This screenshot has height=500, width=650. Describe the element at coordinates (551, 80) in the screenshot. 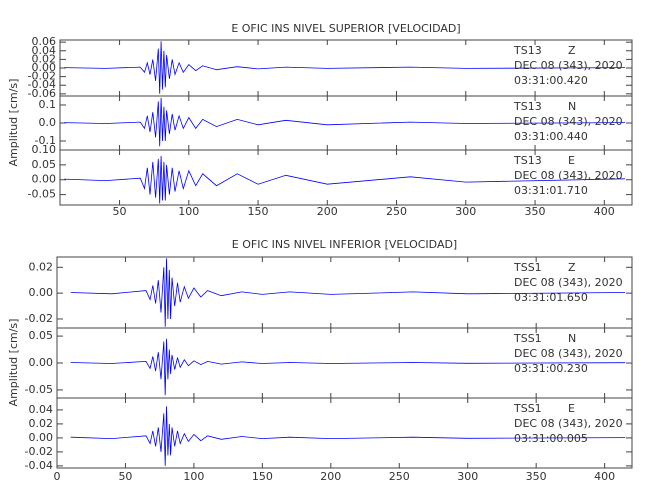

I see `time-label: 03:31:00.420` at that location.